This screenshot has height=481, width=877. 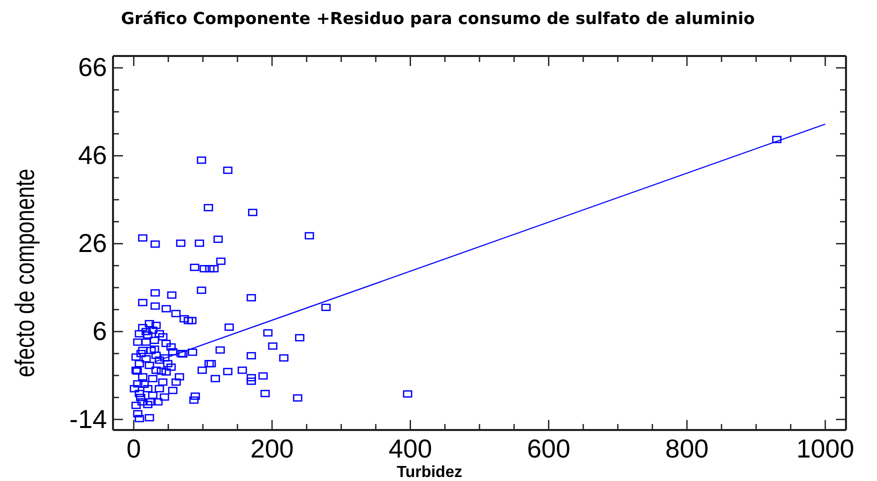 What do you see at coordinates (272, 449) in the screenshot?
I see `x-tick-label: 200` at bounding box center [272, 449].